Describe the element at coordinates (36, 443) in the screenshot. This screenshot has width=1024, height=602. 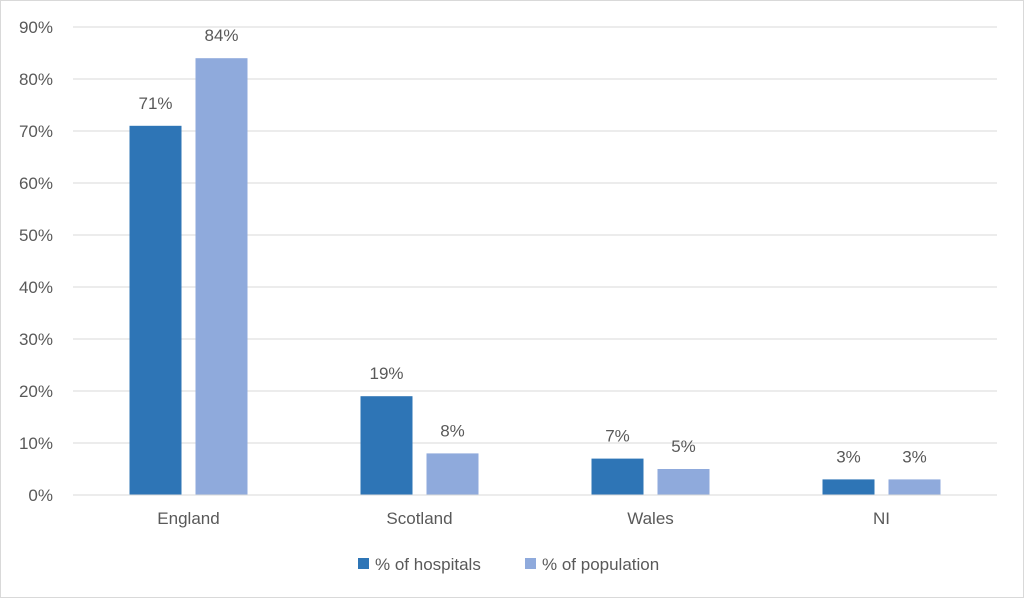
I see `y-tick-label: 10%` at that location.